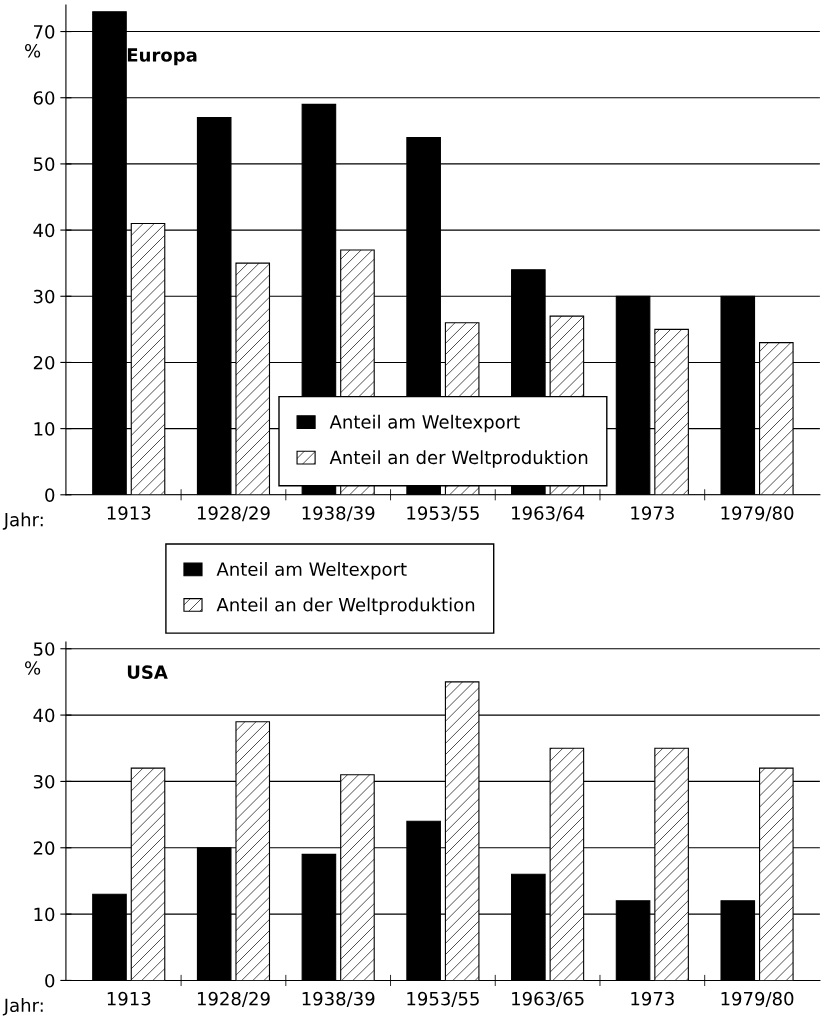 The width and height of the screenshot is (824, 1016). Describe the element at coordinates (548, 514) in the screenshot. I see `x-tick-label: 1963/64` at that location.